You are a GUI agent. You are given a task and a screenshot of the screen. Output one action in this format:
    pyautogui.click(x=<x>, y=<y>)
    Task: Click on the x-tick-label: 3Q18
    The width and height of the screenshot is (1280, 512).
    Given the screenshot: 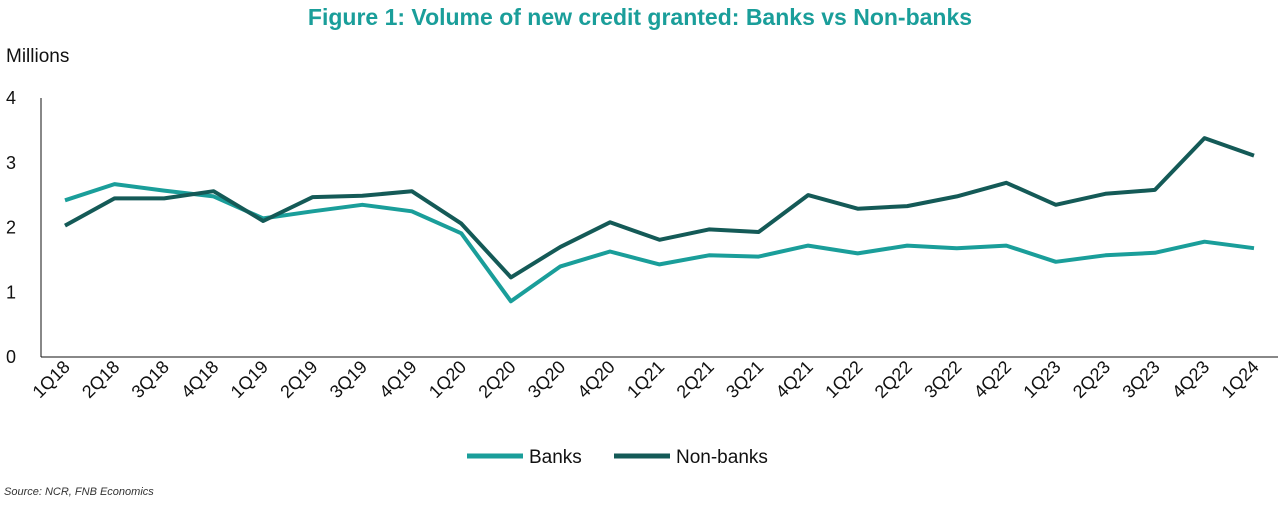 What is the action you would take?
    pyautogui.click(x=150, y=379)
    